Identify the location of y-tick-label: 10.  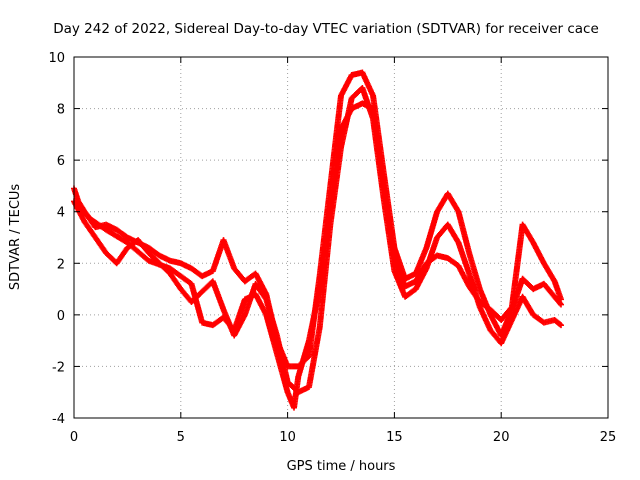
(56, 58).